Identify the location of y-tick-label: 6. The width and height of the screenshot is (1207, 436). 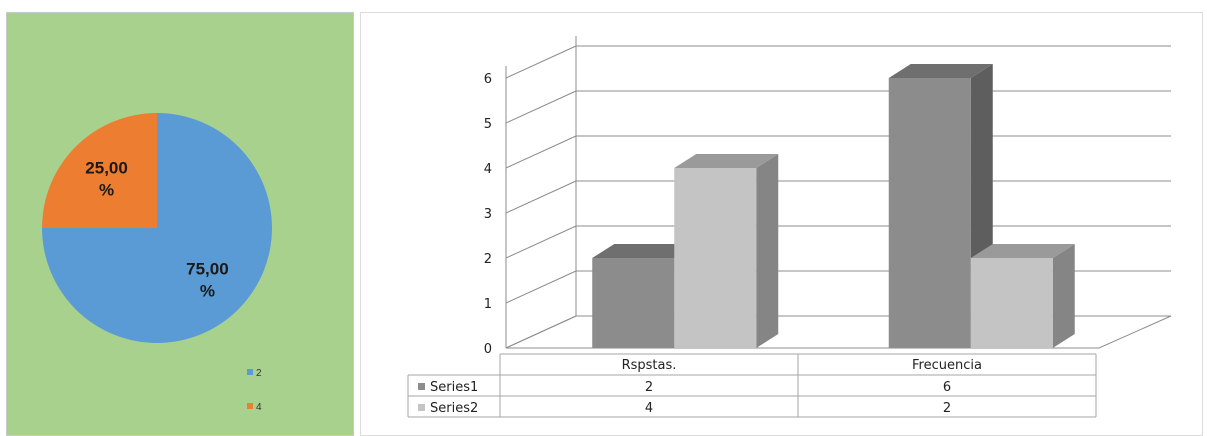
(488, 79).